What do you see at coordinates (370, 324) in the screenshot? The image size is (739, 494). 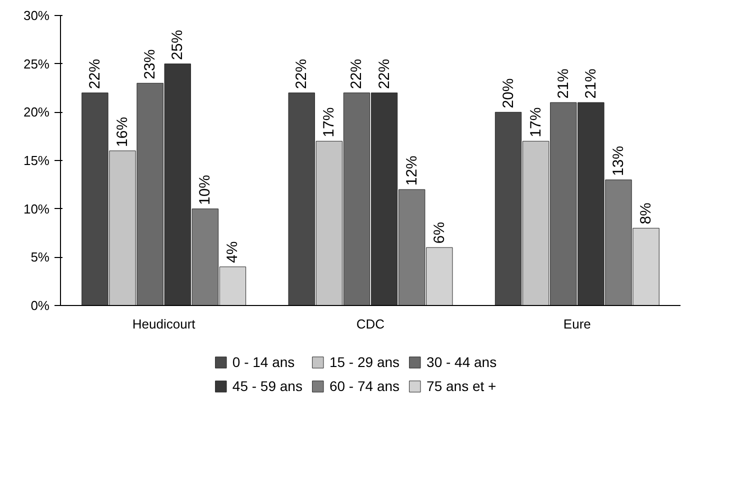 I see `x-tick-label: CDC` at bounding box center [370, 324].